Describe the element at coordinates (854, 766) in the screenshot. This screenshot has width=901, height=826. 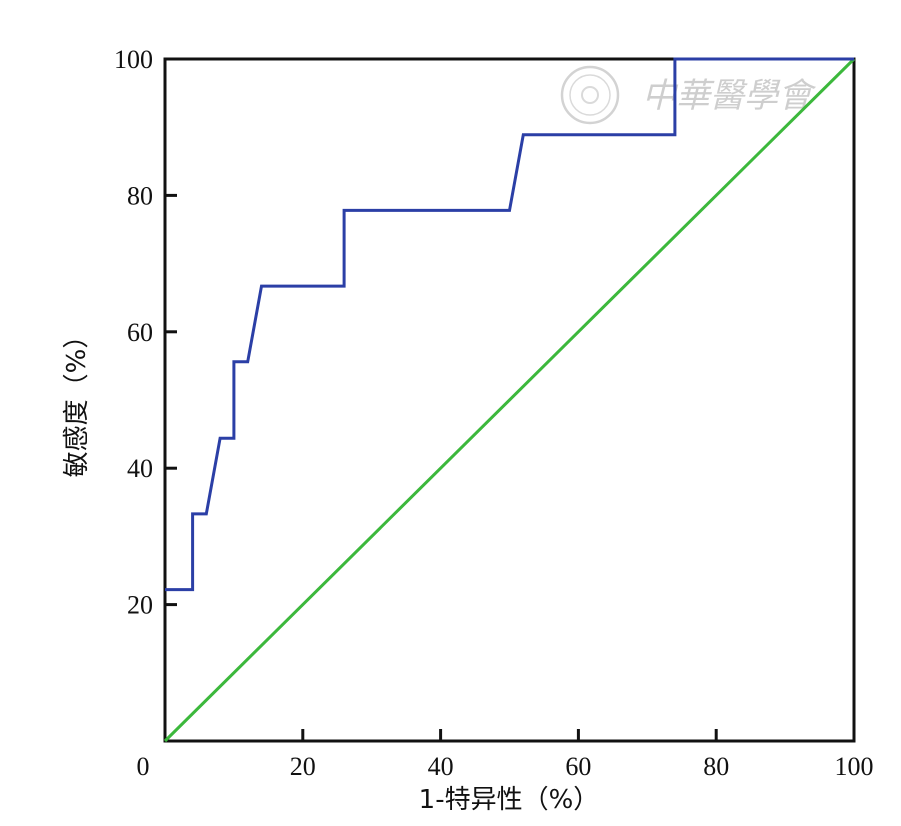
I see `x-tick-label: 100` at that location.